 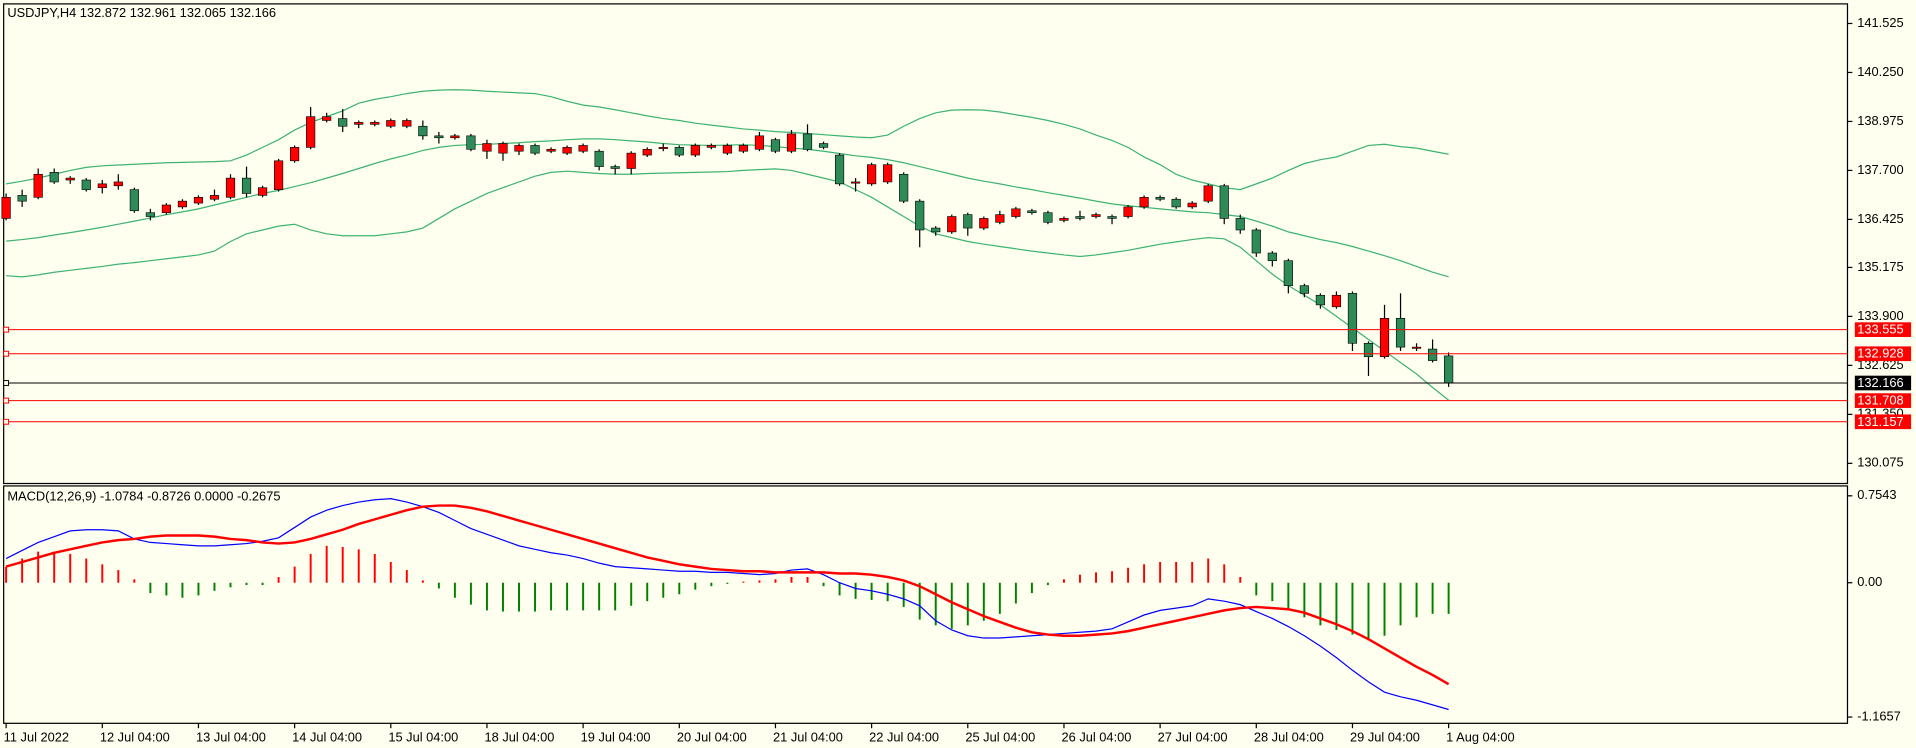 What do you see at coordinates (423, 736) in the screenshot?
I see `x-tick-label: 15 Jul 04:00` at bounding box center [423, 736].